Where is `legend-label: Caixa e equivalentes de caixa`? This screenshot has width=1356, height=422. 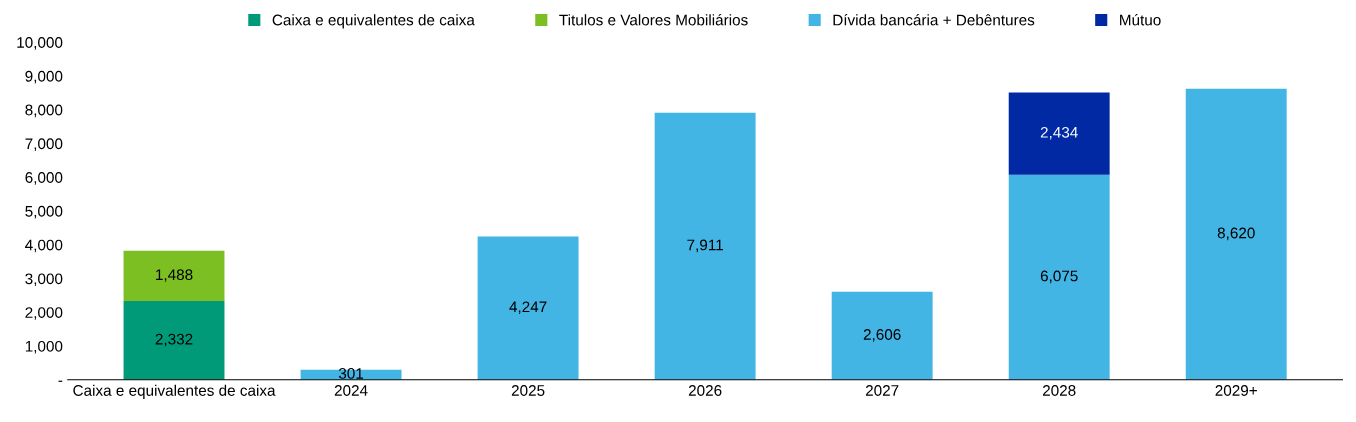 legend-label: Caixa e equivalentes de caixa is located at coordinates (373, 21).